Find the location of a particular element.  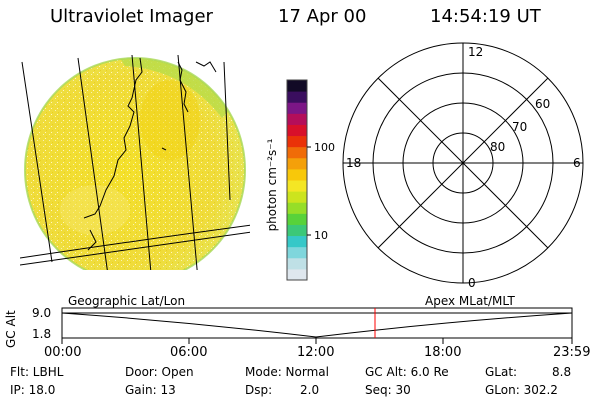

info-gc-alt: GC Alt: 6.0 Re is located at coordinates (407, 372).